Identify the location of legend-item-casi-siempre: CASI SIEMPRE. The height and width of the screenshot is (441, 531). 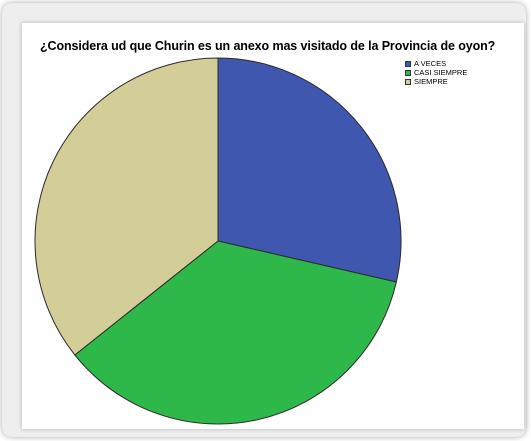
(436, 73).